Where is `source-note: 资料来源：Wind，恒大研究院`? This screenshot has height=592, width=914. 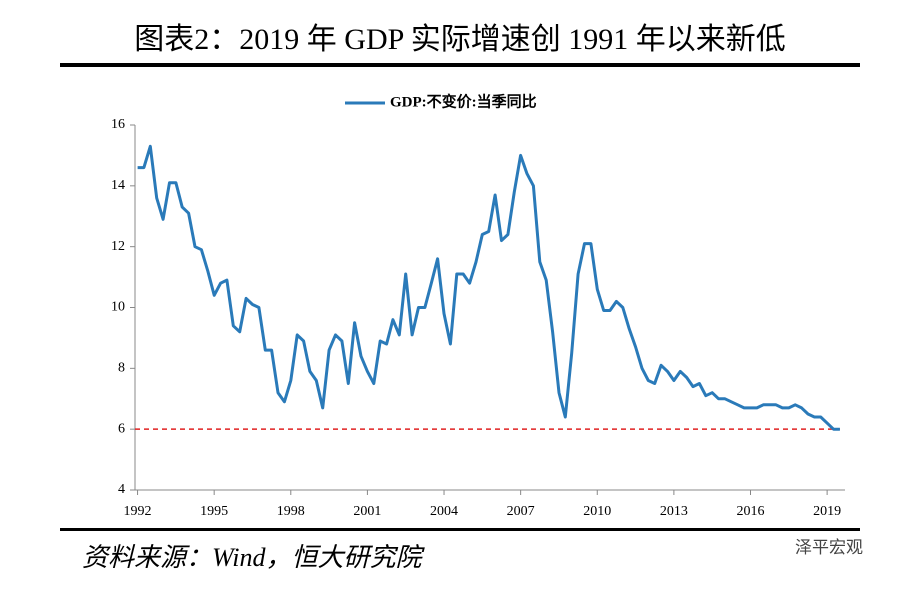
source-note: 资料来源：Wind，恒大研究院 is located at coordinates (253, 557).